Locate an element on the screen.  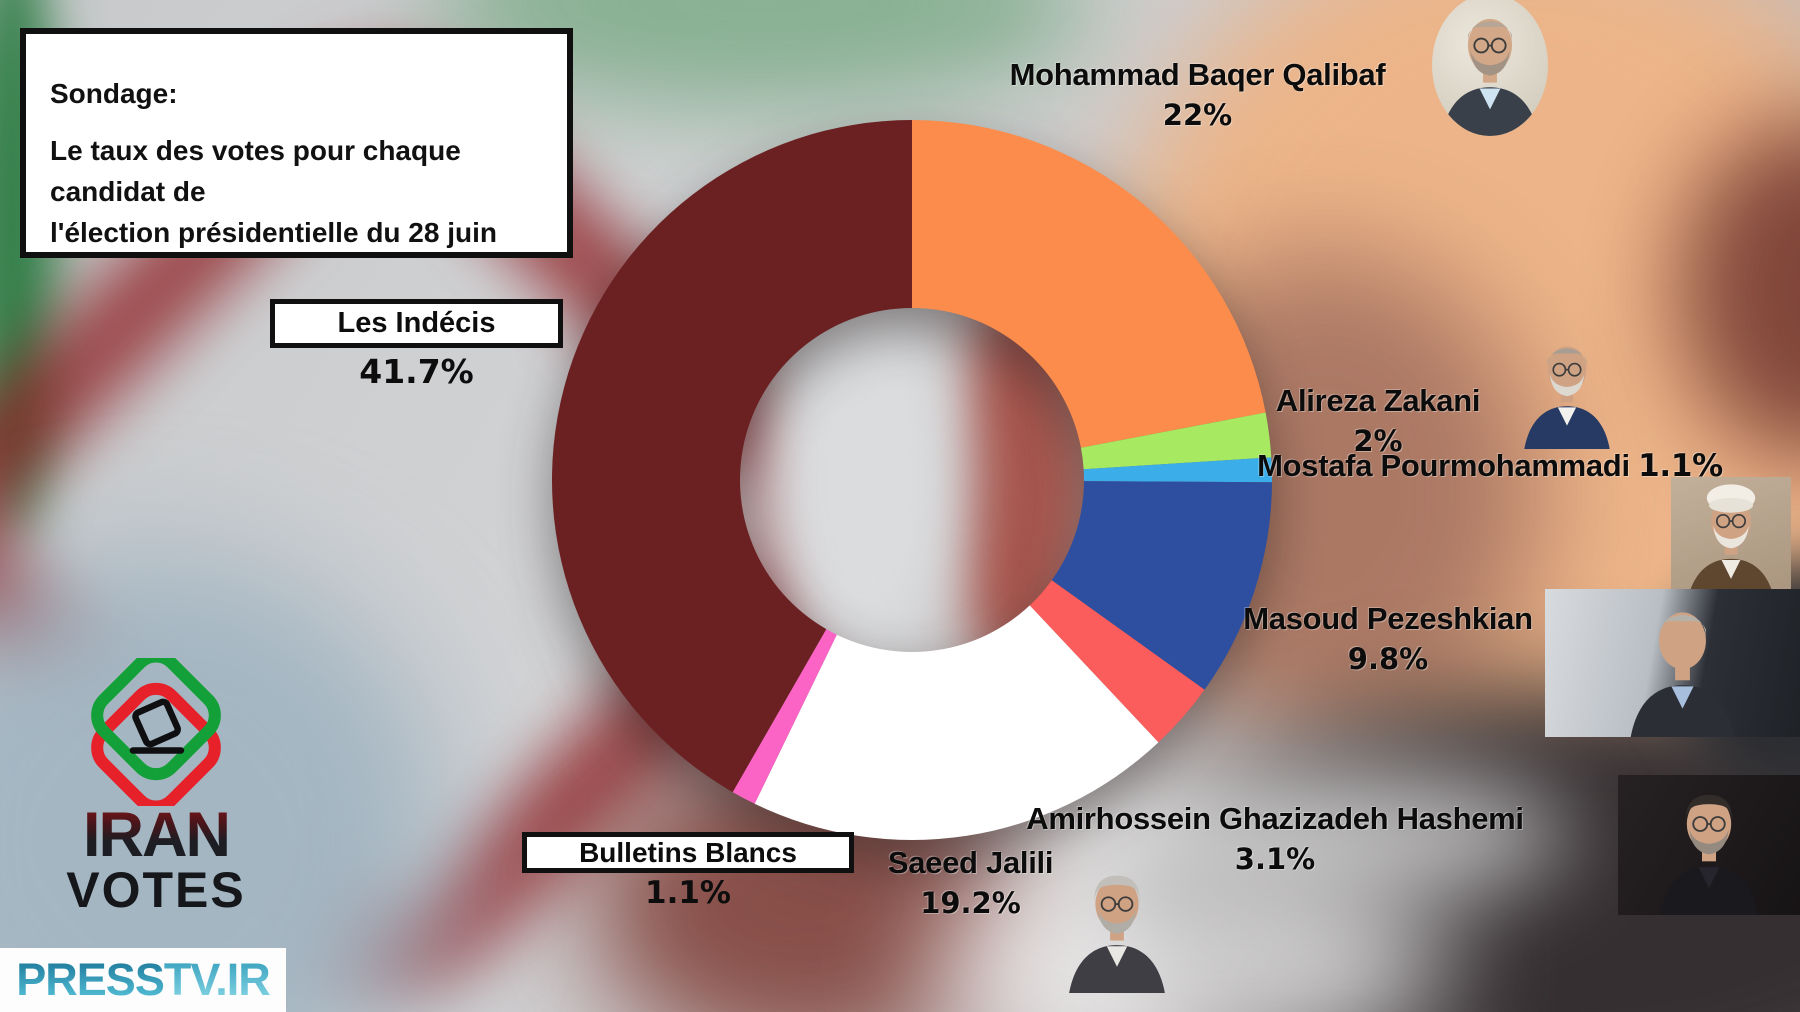
source-bar: PRESS TV.IR is located at coordinates (143, 980).